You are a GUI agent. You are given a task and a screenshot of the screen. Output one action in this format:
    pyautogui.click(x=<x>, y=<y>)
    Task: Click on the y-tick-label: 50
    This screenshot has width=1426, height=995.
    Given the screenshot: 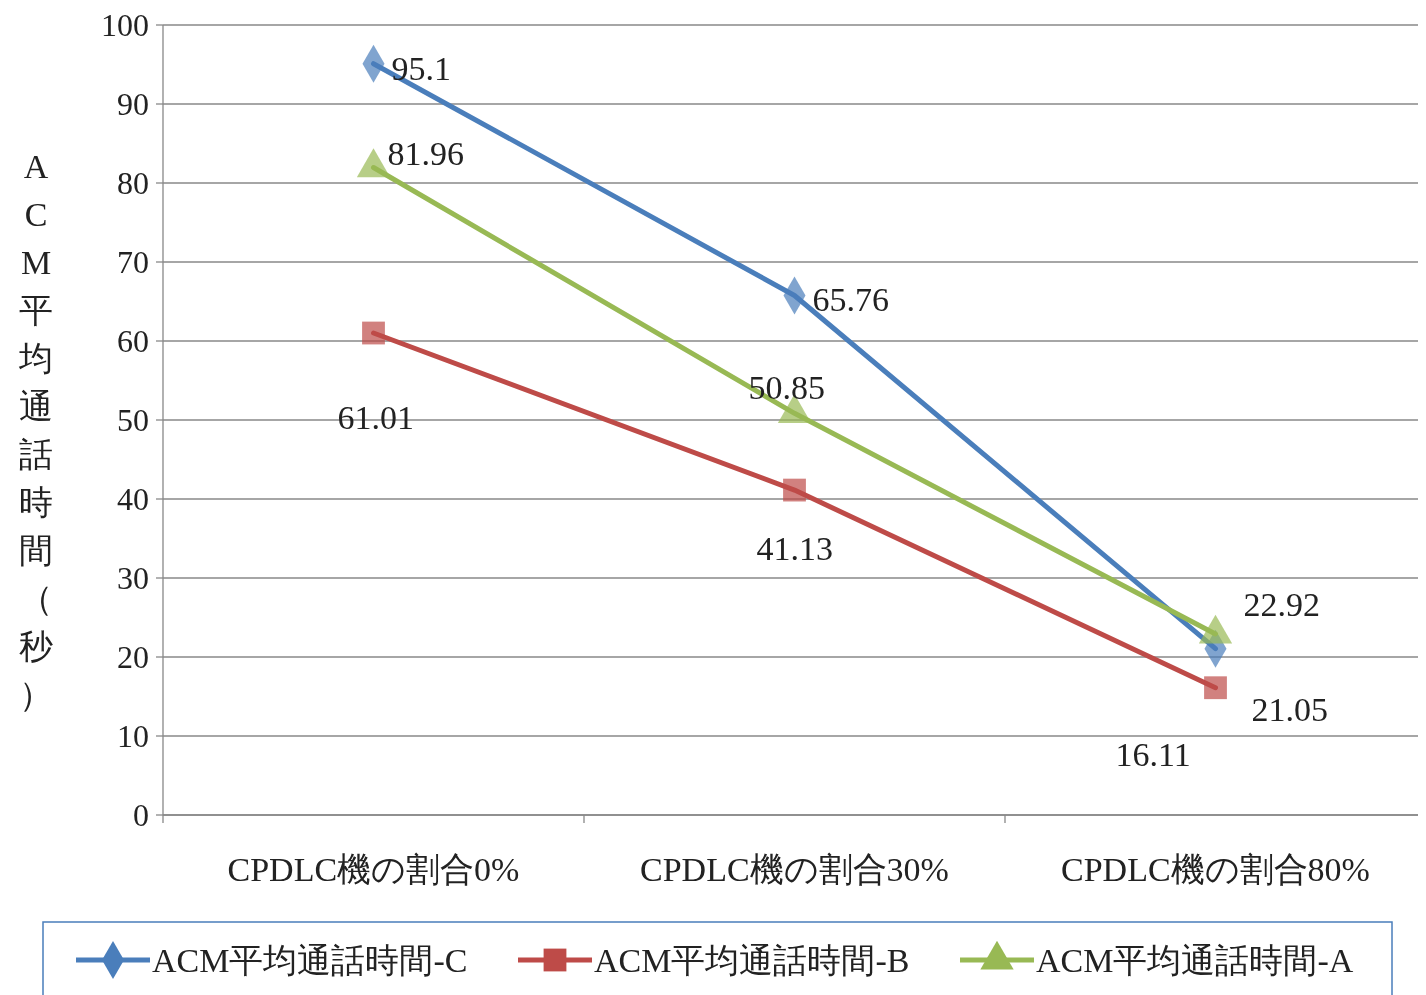 What is the action you would take?
    pyautogui.click(x=133, y=420)
    